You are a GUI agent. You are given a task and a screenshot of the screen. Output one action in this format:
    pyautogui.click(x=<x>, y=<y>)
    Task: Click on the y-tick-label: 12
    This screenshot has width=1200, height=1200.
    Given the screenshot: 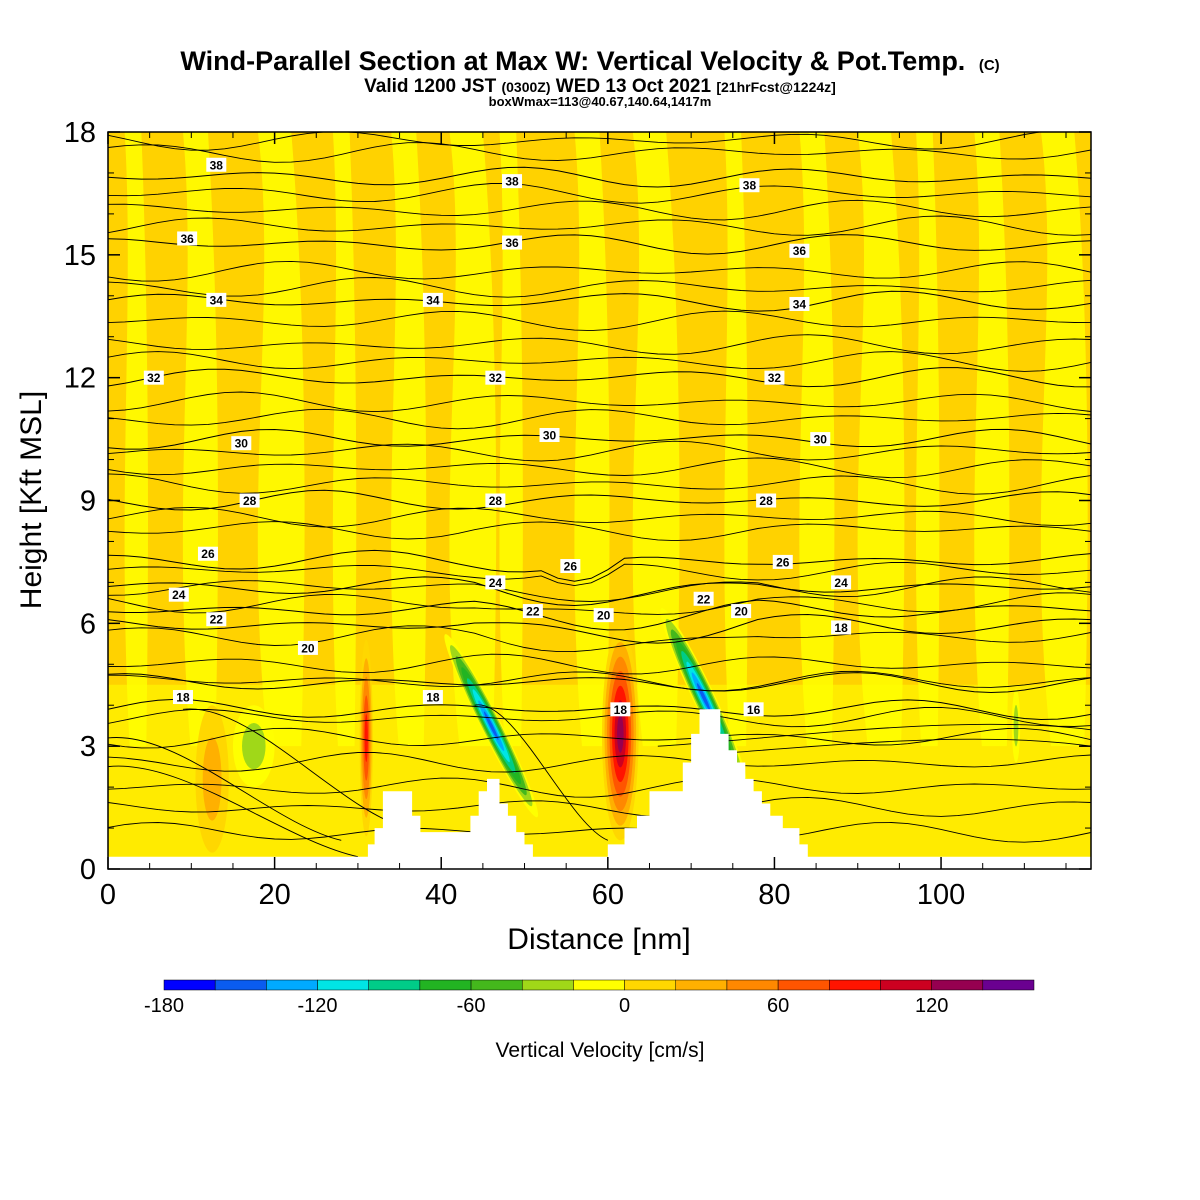 What is the action you would take?
    pyautogui.click(x=80, y=379)
    